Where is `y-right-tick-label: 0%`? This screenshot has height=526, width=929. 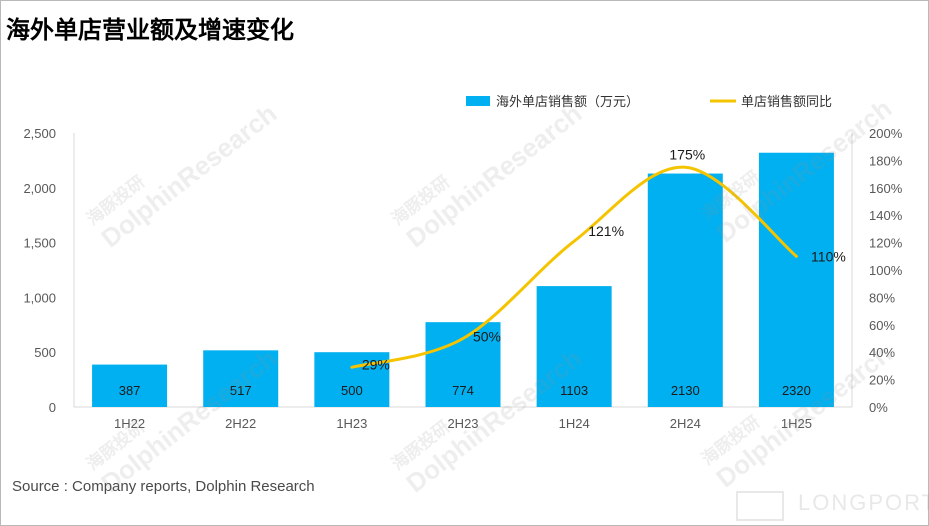
y-right-tick-label: 0% is located at coordinates (878, 407).